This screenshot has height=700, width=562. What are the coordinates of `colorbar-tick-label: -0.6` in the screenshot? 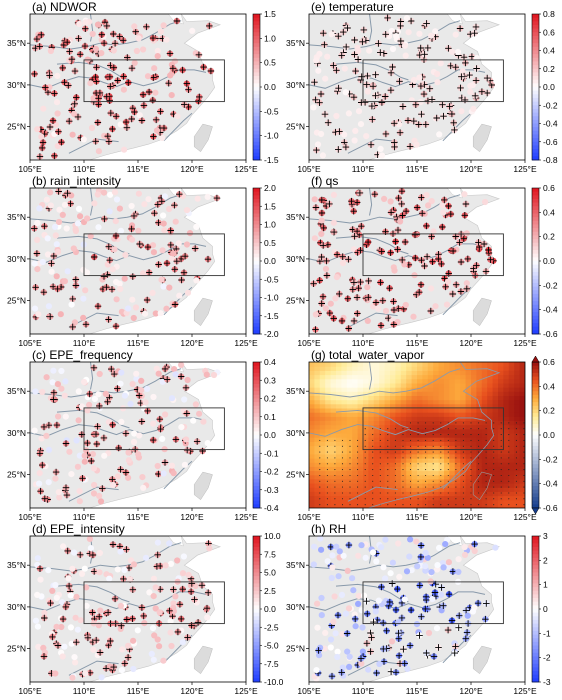 It's located at (550, 142).